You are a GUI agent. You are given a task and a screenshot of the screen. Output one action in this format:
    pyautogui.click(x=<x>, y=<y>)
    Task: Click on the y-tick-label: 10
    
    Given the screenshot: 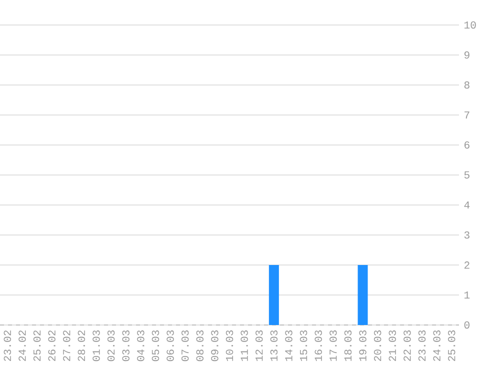 What is the action you would take?
    pyautogui.click(x=470, y=25)
    